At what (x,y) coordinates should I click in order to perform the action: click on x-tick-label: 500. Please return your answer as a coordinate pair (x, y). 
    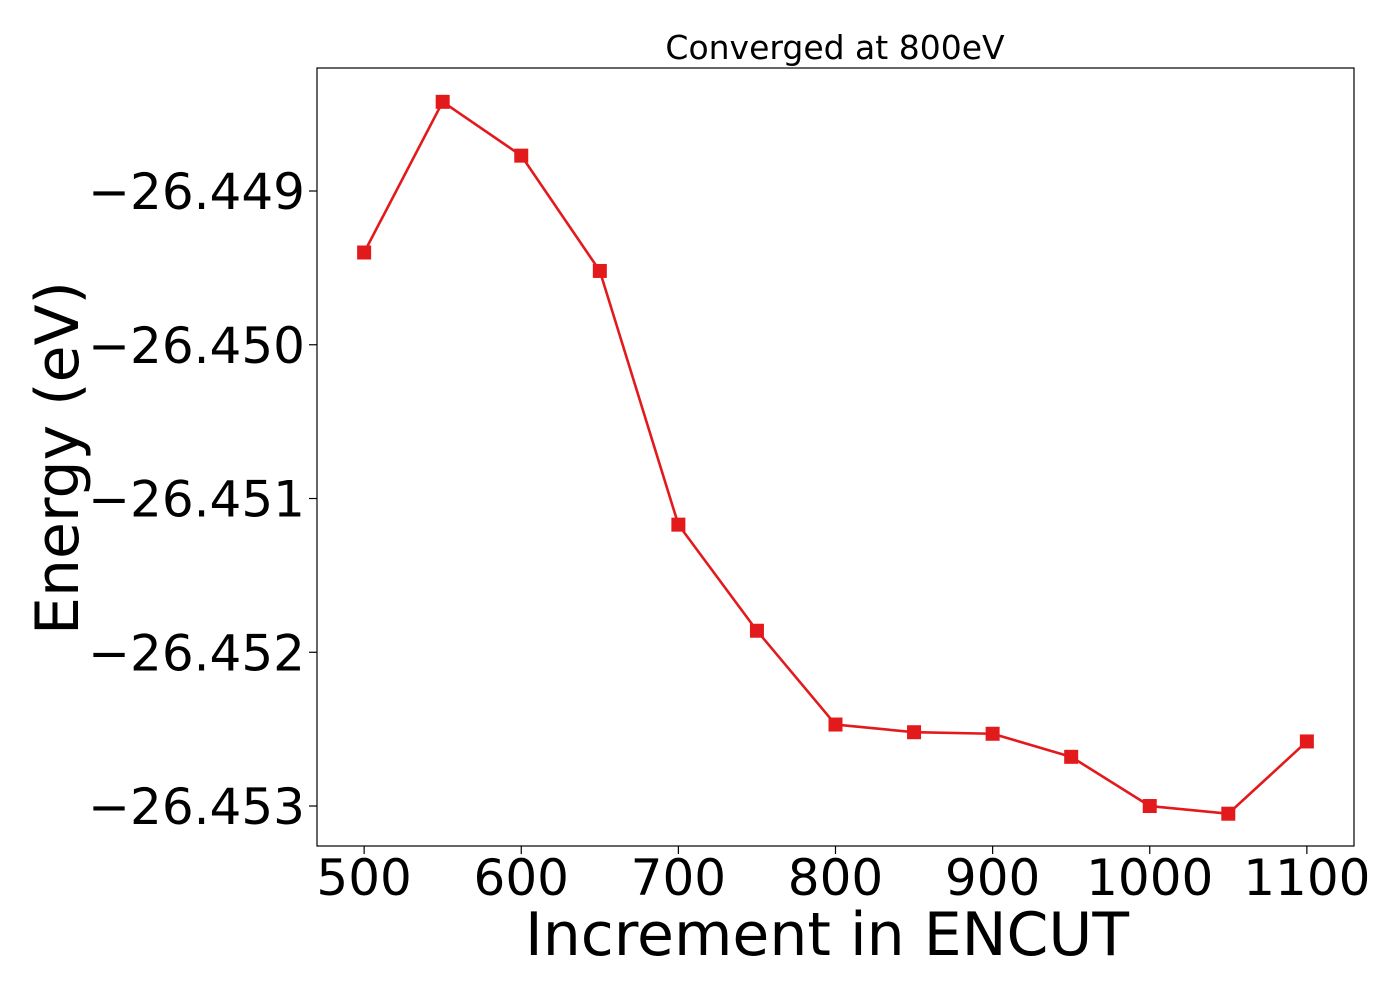
    Looking at the image, I should click on (363, 878).